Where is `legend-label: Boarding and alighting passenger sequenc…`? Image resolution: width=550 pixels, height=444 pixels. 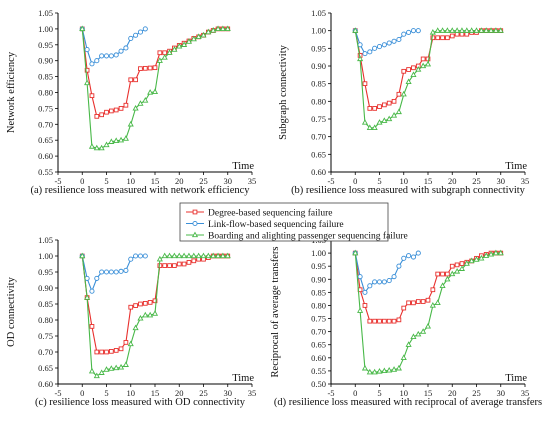 legend-label: Boarding and alighting passenger sequenc… is located at coordinates (308, 235).